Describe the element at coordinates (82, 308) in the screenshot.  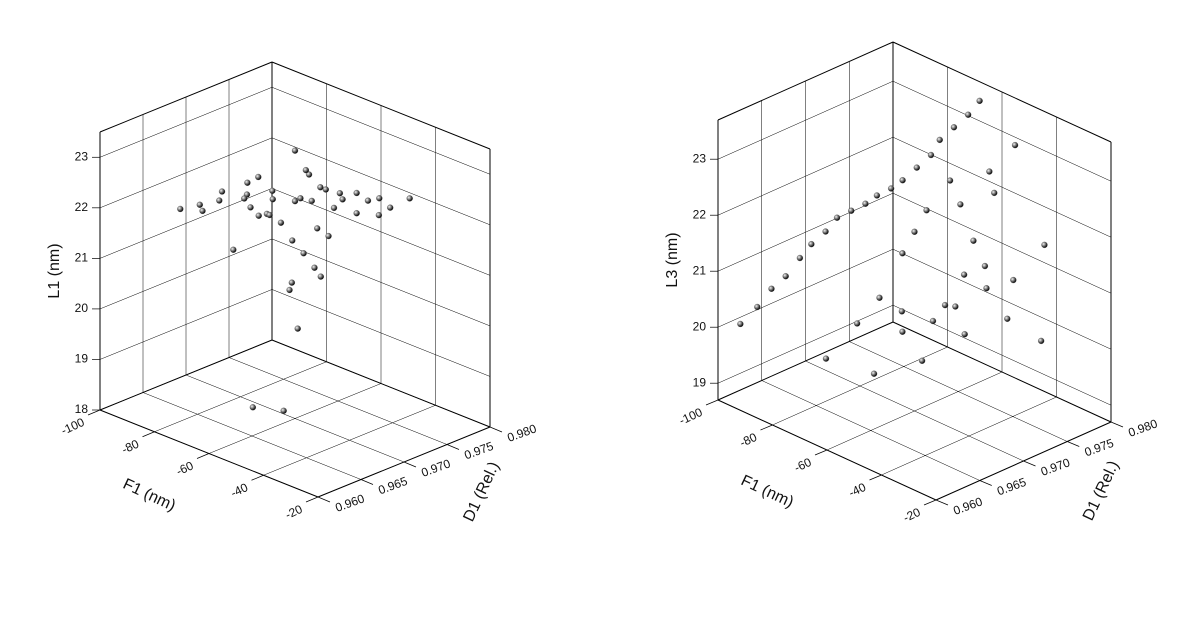
I see `z-tick-label: 20` at that location.